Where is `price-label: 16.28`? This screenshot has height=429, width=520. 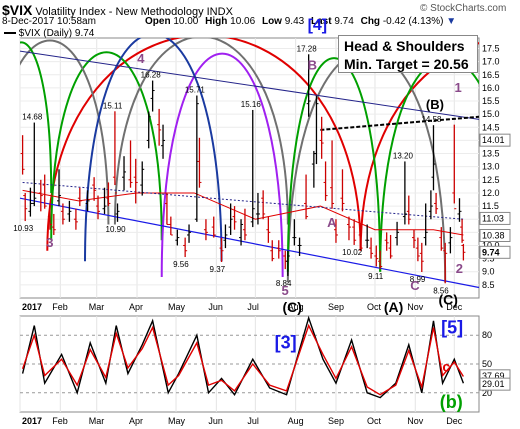
price-label: 16.28 is located at coordinates (151, 75).